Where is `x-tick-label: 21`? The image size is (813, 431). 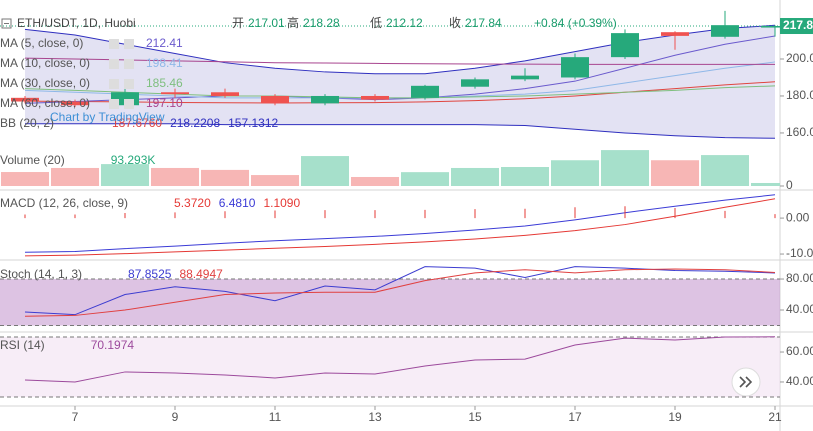
x-tick-label: 21 is located at coordinates (775, 417).